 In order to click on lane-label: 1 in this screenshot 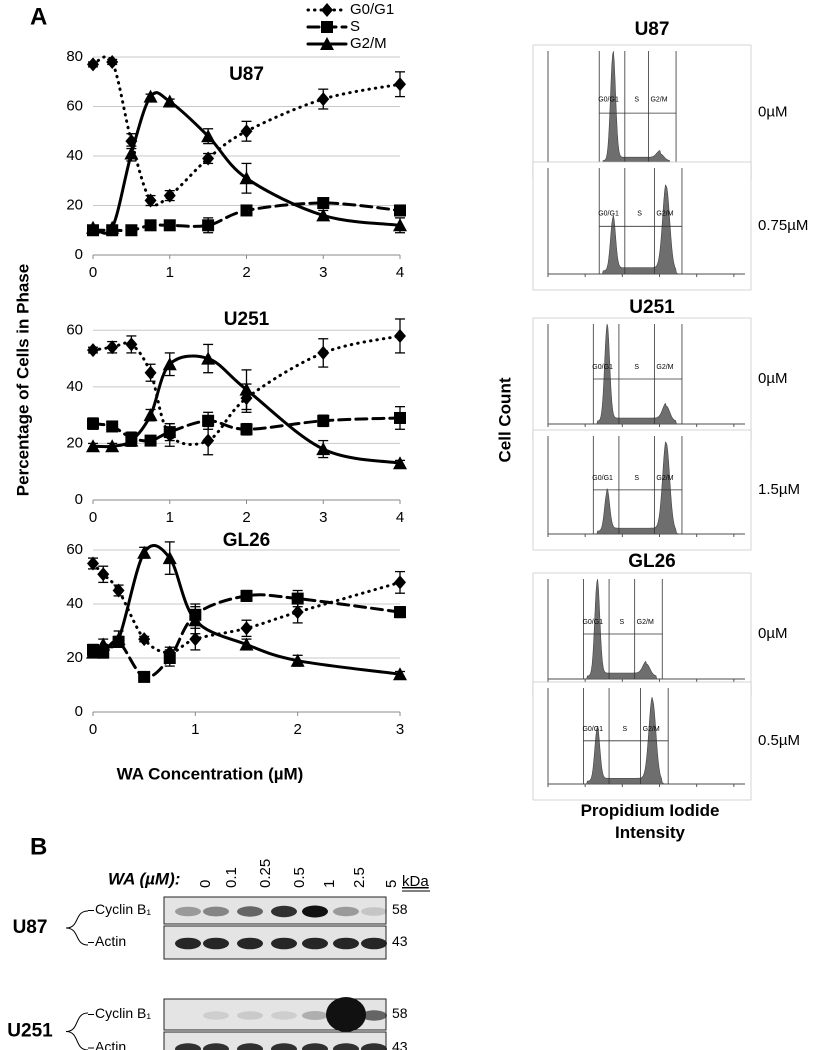, I will do `click(329, 884)`.